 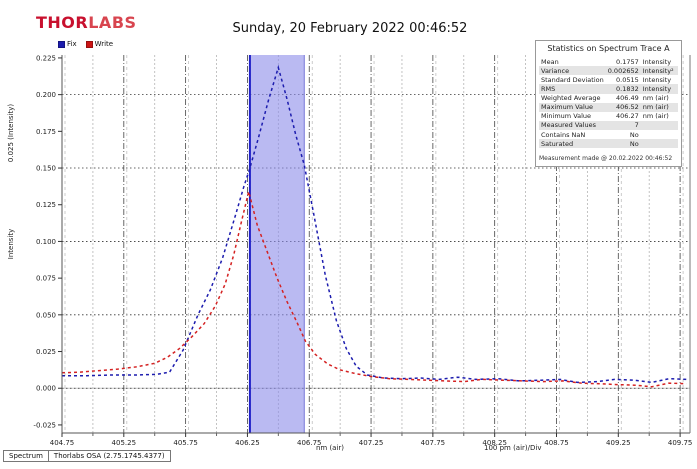 What do you see at coordinates (608, 61) in the screenshot?
I see `stats-row: Mean 0.1757 Intensity` at bounding box center [608, 61].